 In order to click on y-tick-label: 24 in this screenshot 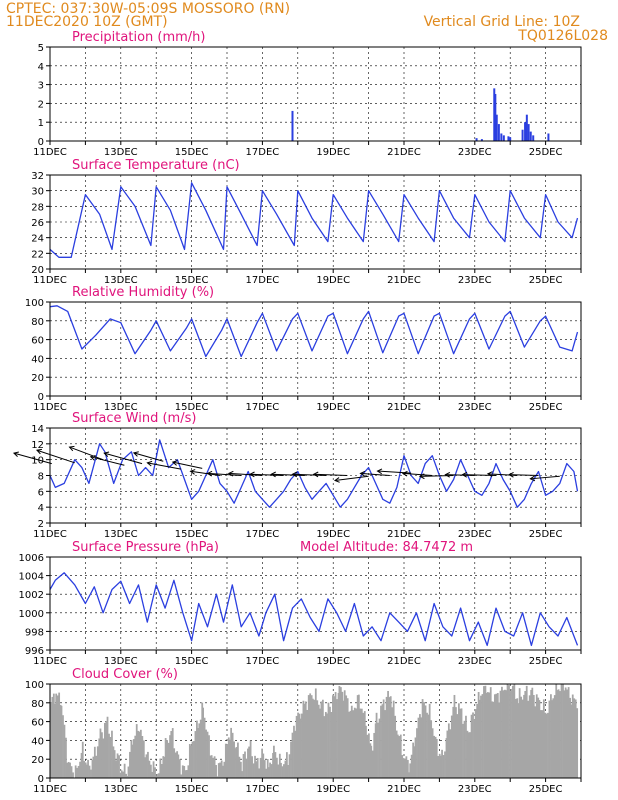, I will do `click(37, 239)`.